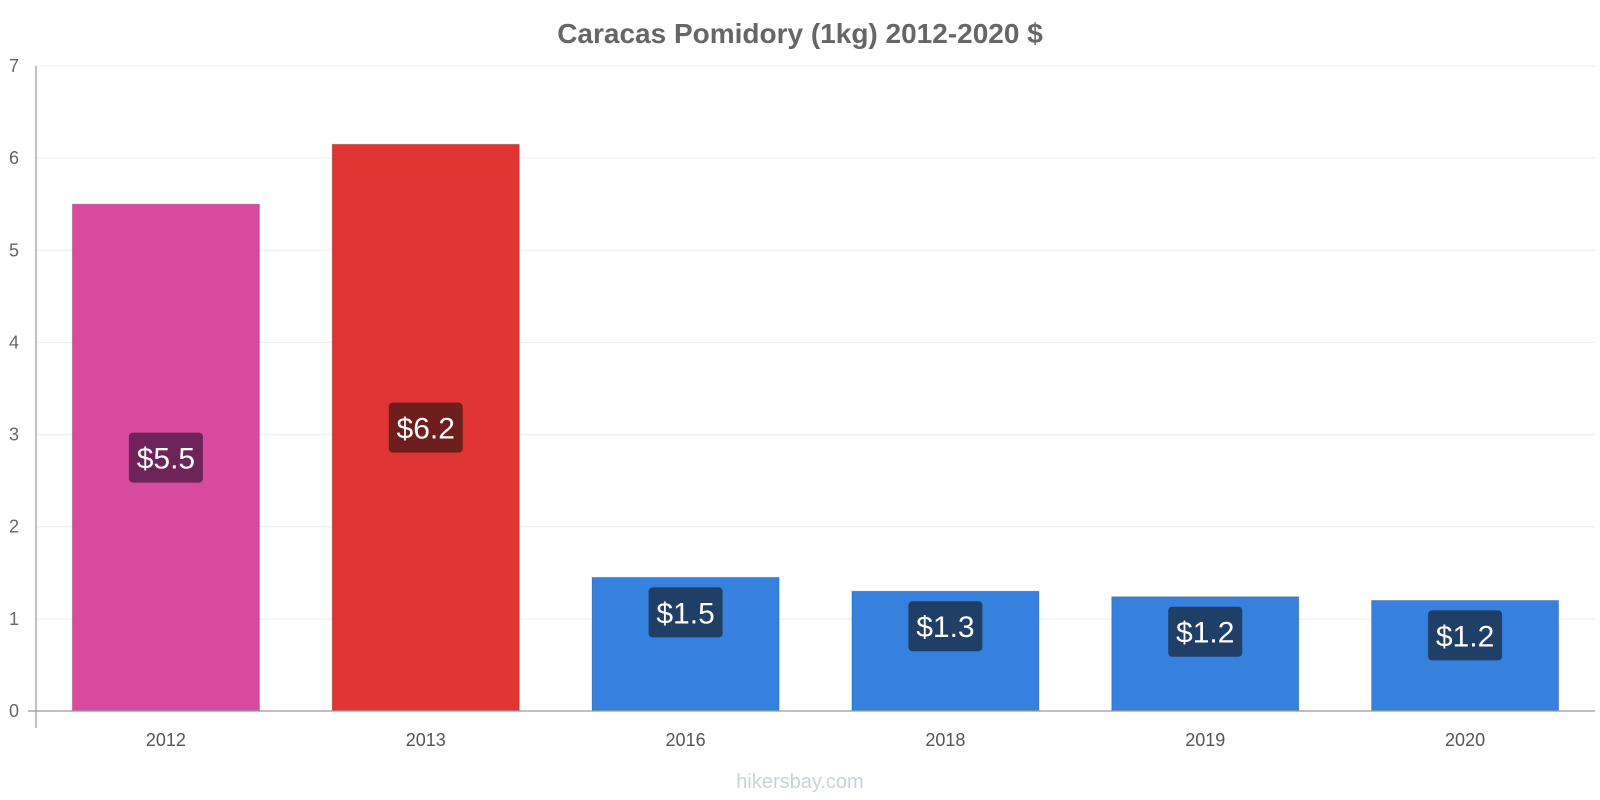 Image resolution: width=1600 pixels, height=800 pixels. I want to click on y-tick-label: 4, so click(14, 342).